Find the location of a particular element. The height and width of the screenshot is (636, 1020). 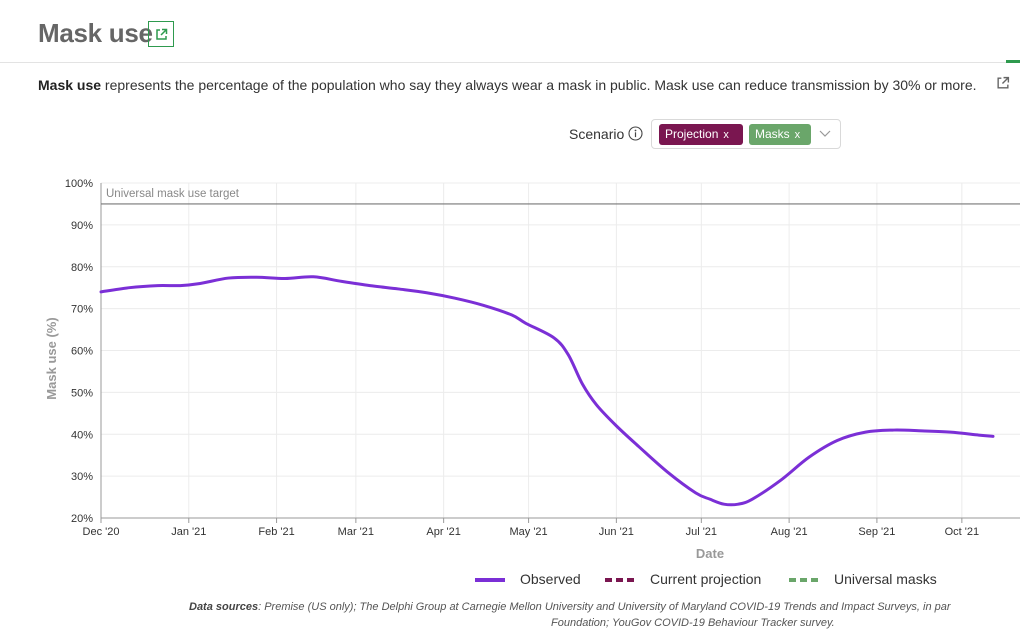

legend-label-observed: Observed is located at coordinates (550, 579).